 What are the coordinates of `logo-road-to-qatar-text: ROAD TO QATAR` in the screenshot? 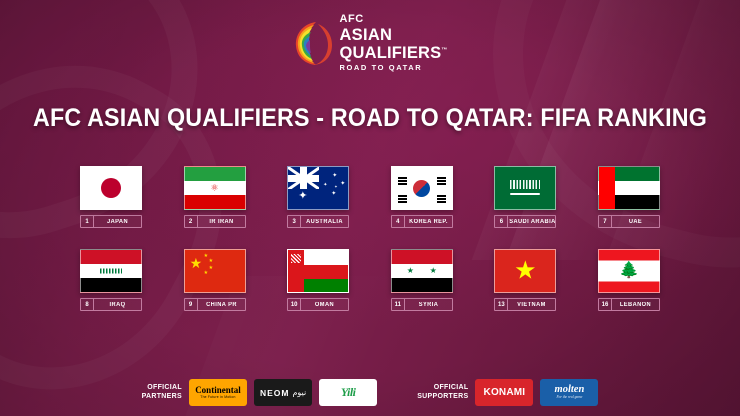 It's located at (381, 67).